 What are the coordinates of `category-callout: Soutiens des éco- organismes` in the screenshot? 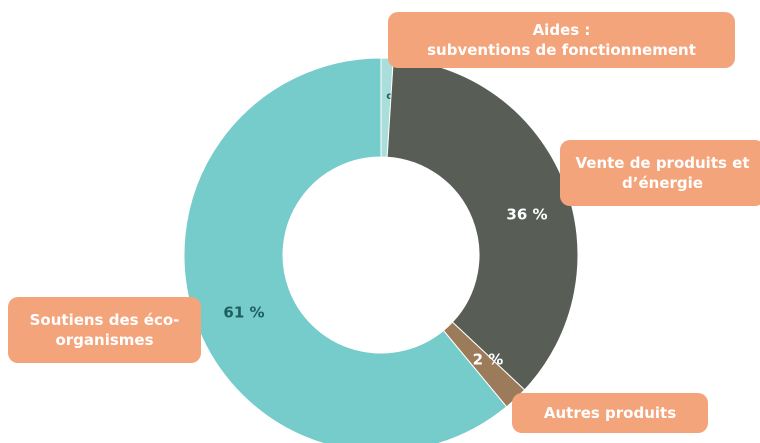 It's located at (104, 330).